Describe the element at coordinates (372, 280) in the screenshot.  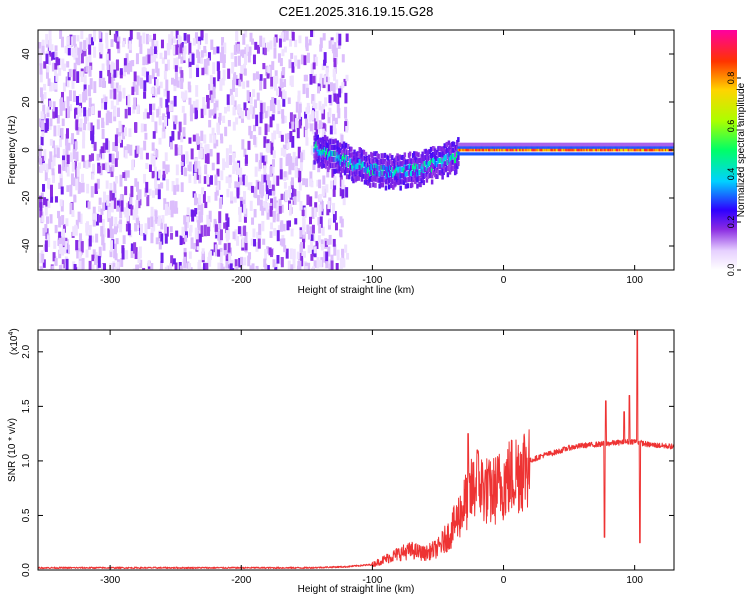
I see `x-tick-label: -100` at that location.